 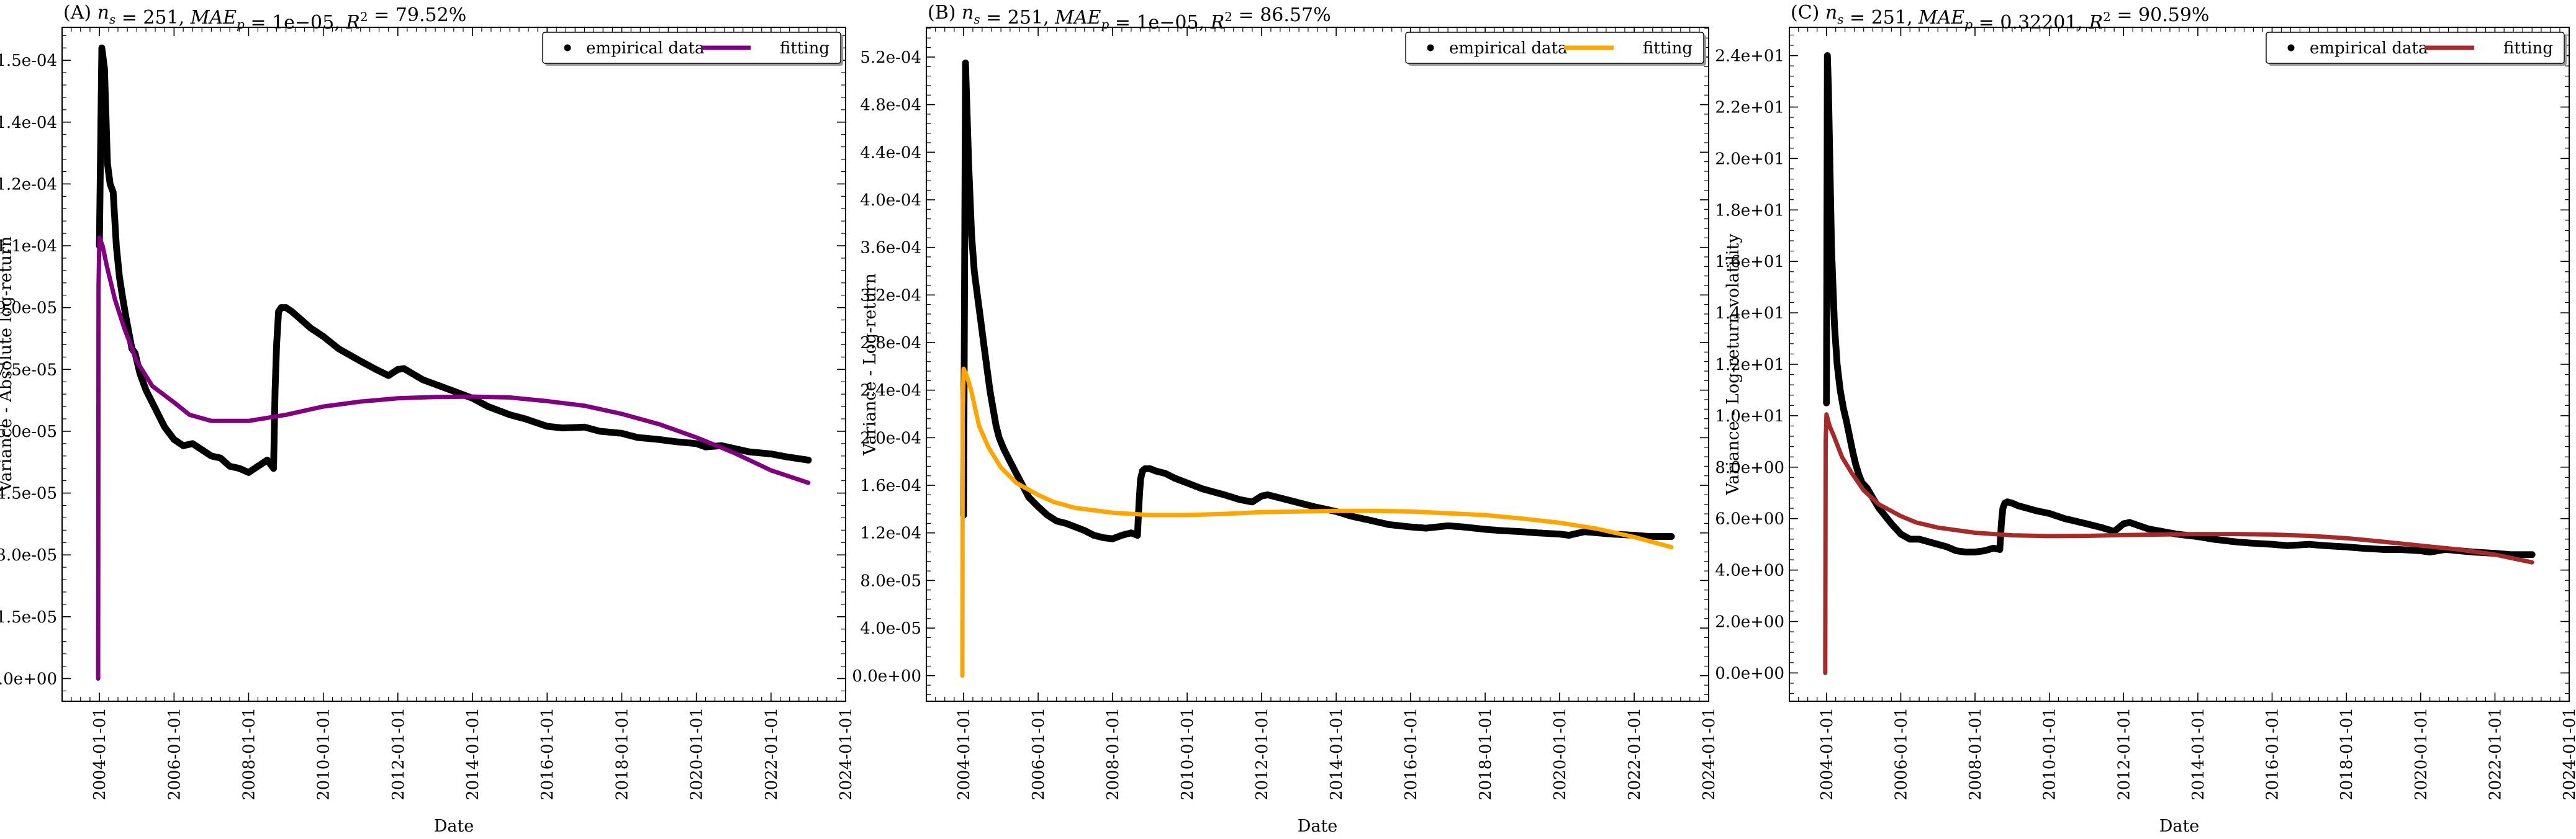 I want to click on x-tick-label: 2022-01-01, so click(x=1634, y=754).